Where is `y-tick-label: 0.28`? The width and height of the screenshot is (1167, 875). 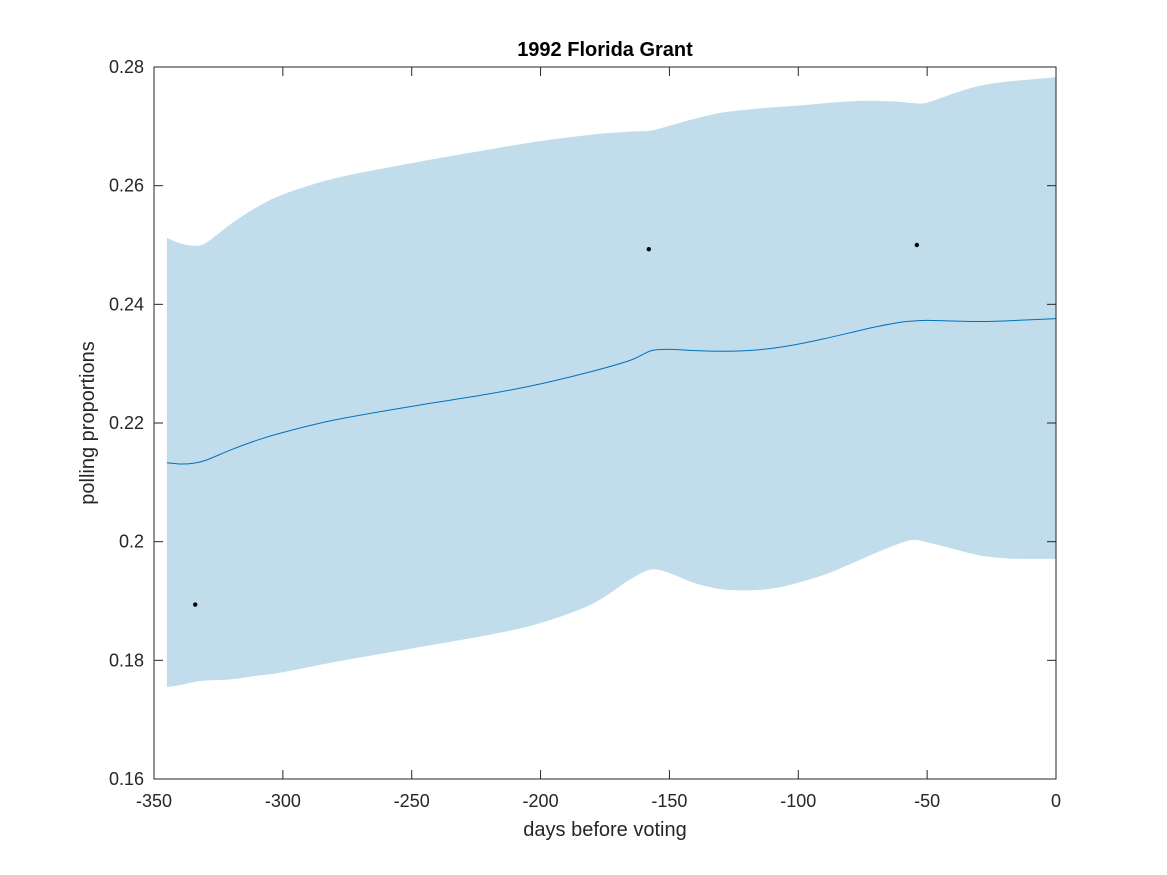 y-tick-label: 0.28 is located at coordinates (126, 67).